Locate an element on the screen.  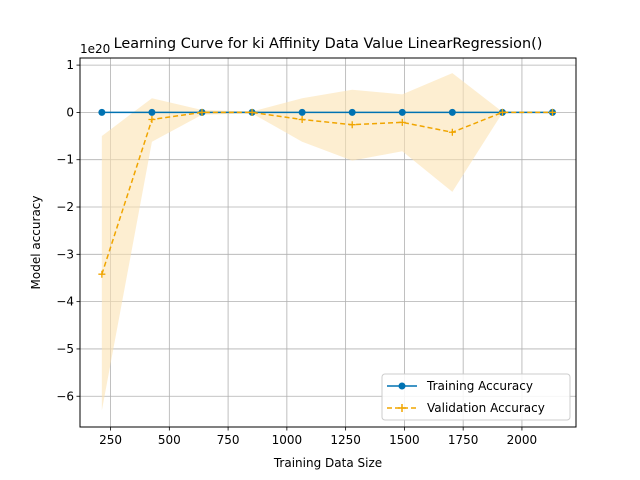
legend: Training Accuracy Validation Accuracy is located at coordinates (476, 397).